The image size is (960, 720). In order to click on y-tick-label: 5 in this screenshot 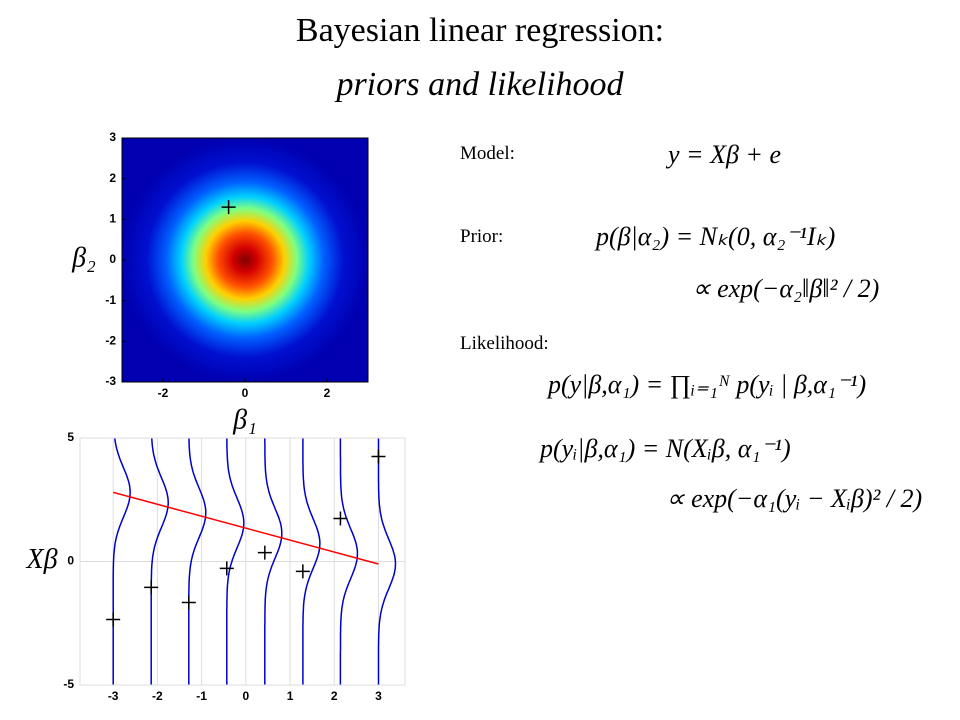, I will do `click(70, 437)`.